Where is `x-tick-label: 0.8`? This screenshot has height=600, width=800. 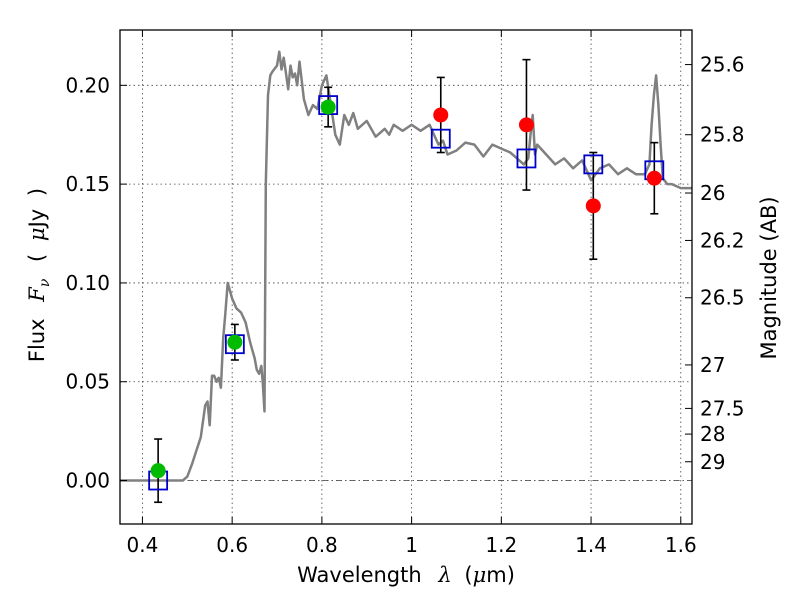
x-tick-label: 0.8 is located at coordinates (322, 545).